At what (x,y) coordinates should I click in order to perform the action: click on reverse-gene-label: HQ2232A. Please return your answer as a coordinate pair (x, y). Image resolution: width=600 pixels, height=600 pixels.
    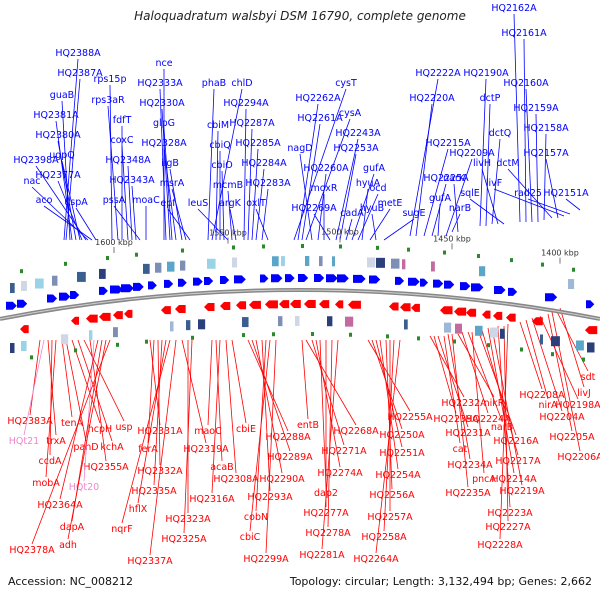
    Looking at the image, I should click on (464, 403).